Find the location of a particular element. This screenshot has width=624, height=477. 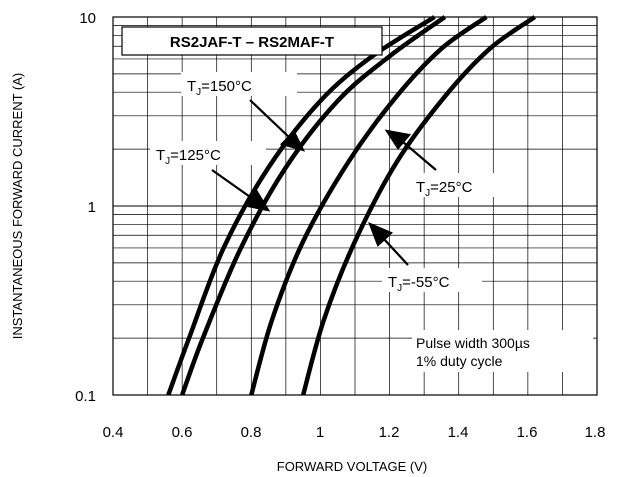

note-line-2: 1% duty cycle is located at coordinates (459, 361).